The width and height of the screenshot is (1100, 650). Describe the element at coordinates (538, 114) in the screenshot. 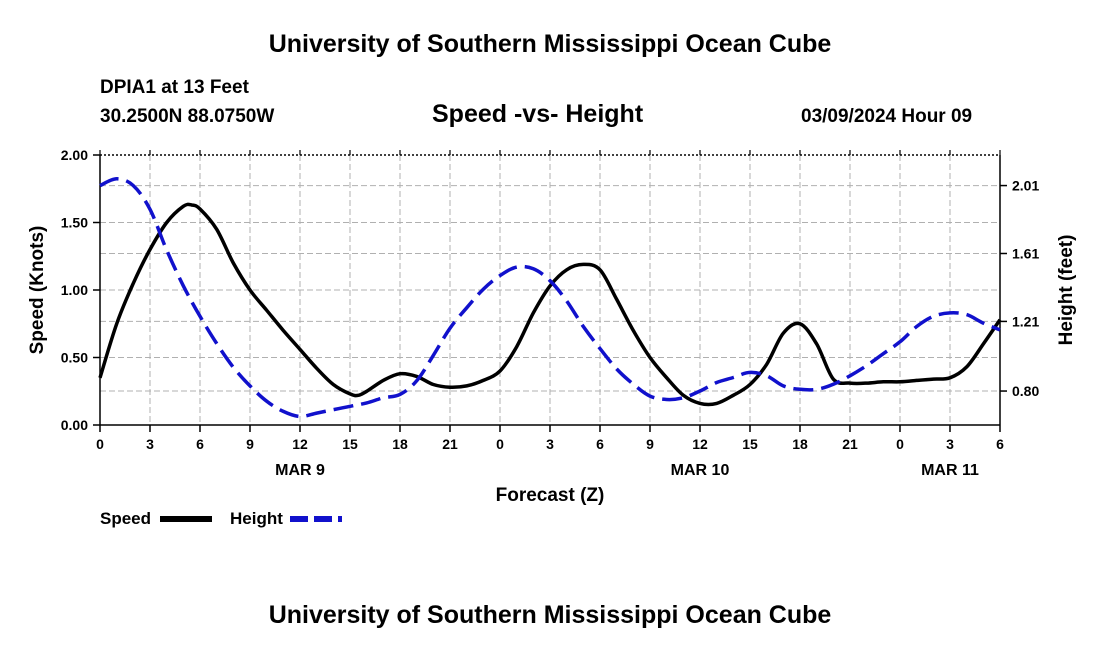

I see `chart-title: Speed -vs- Height` at that location.